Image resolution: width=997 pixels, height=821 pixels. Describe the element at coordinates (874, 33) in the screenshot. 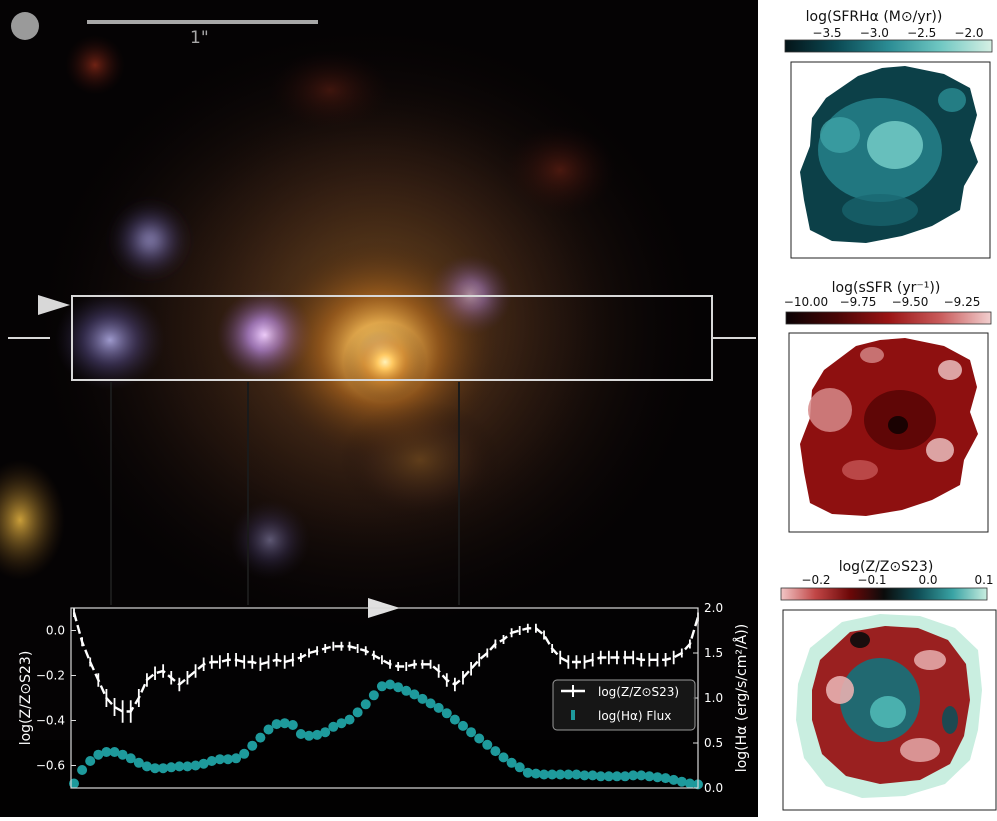

I see `colorbar-tick-label: −3.0` at that location.